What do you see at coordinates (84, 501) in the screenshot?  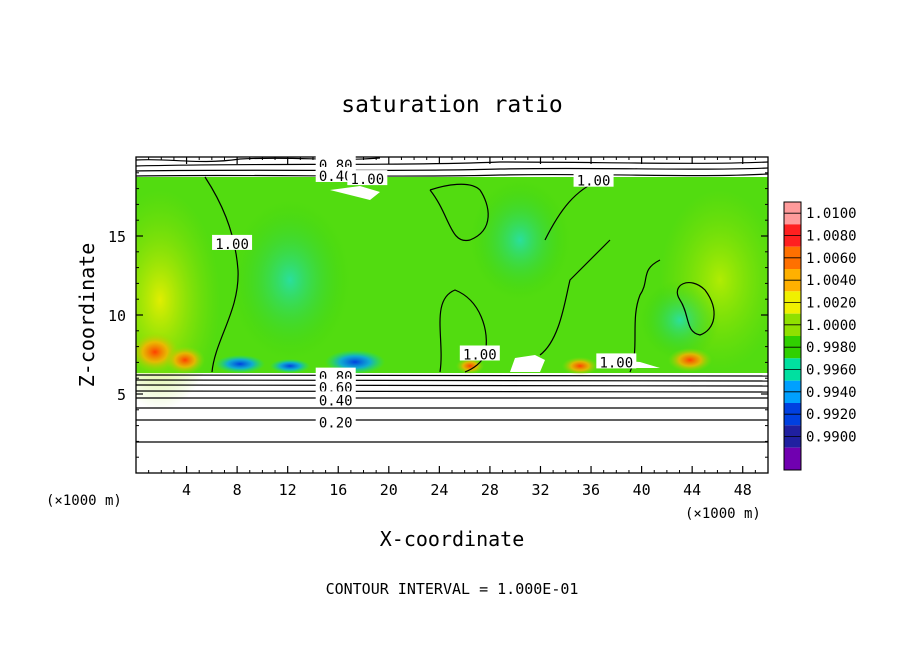 I see `x-unit-left: (×1000 m)` at bounding box center [84, 501].